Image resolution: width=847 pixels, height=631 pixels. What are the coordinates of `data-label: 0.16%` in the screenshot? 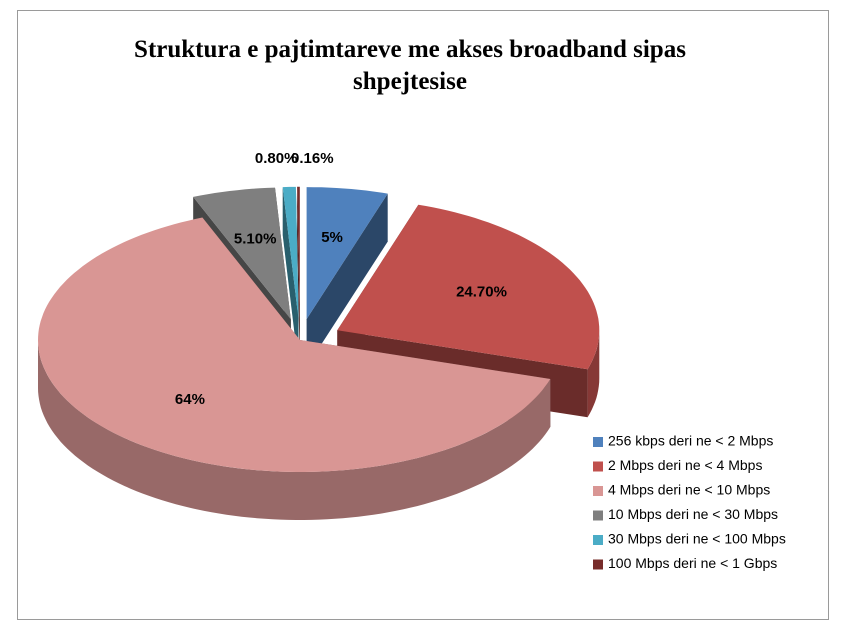 It's located at (312, 158).